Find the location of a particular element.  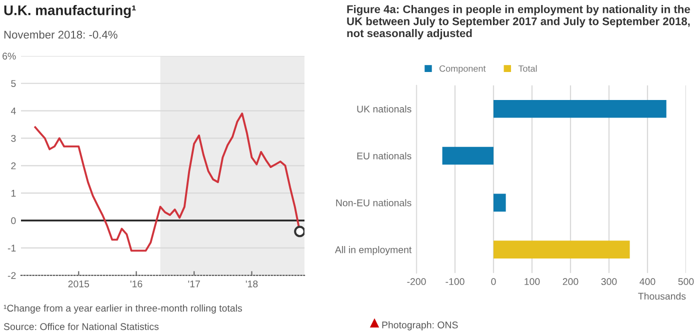

text: ¹Change from a year earlier in three-month rolling totals is located at coordinates (123, 309).